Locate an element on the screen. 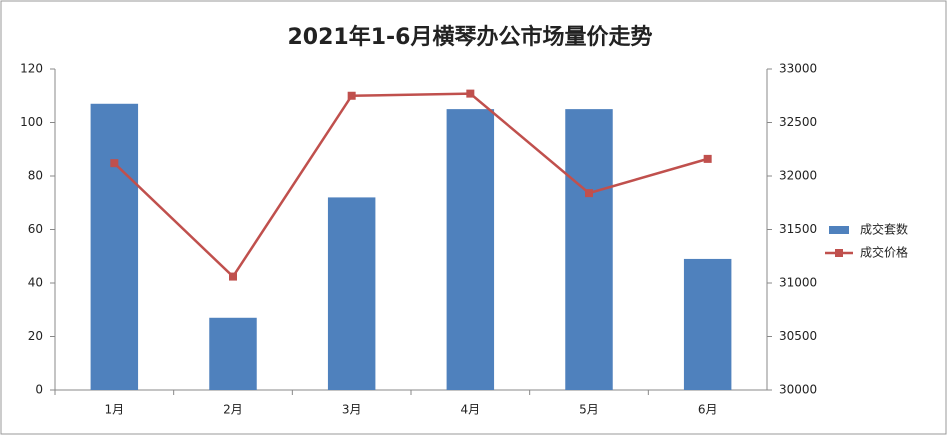 The width and height of the screenshot is (948, 436). x-tick-label: 5月 is located at coordinates (589, 410).